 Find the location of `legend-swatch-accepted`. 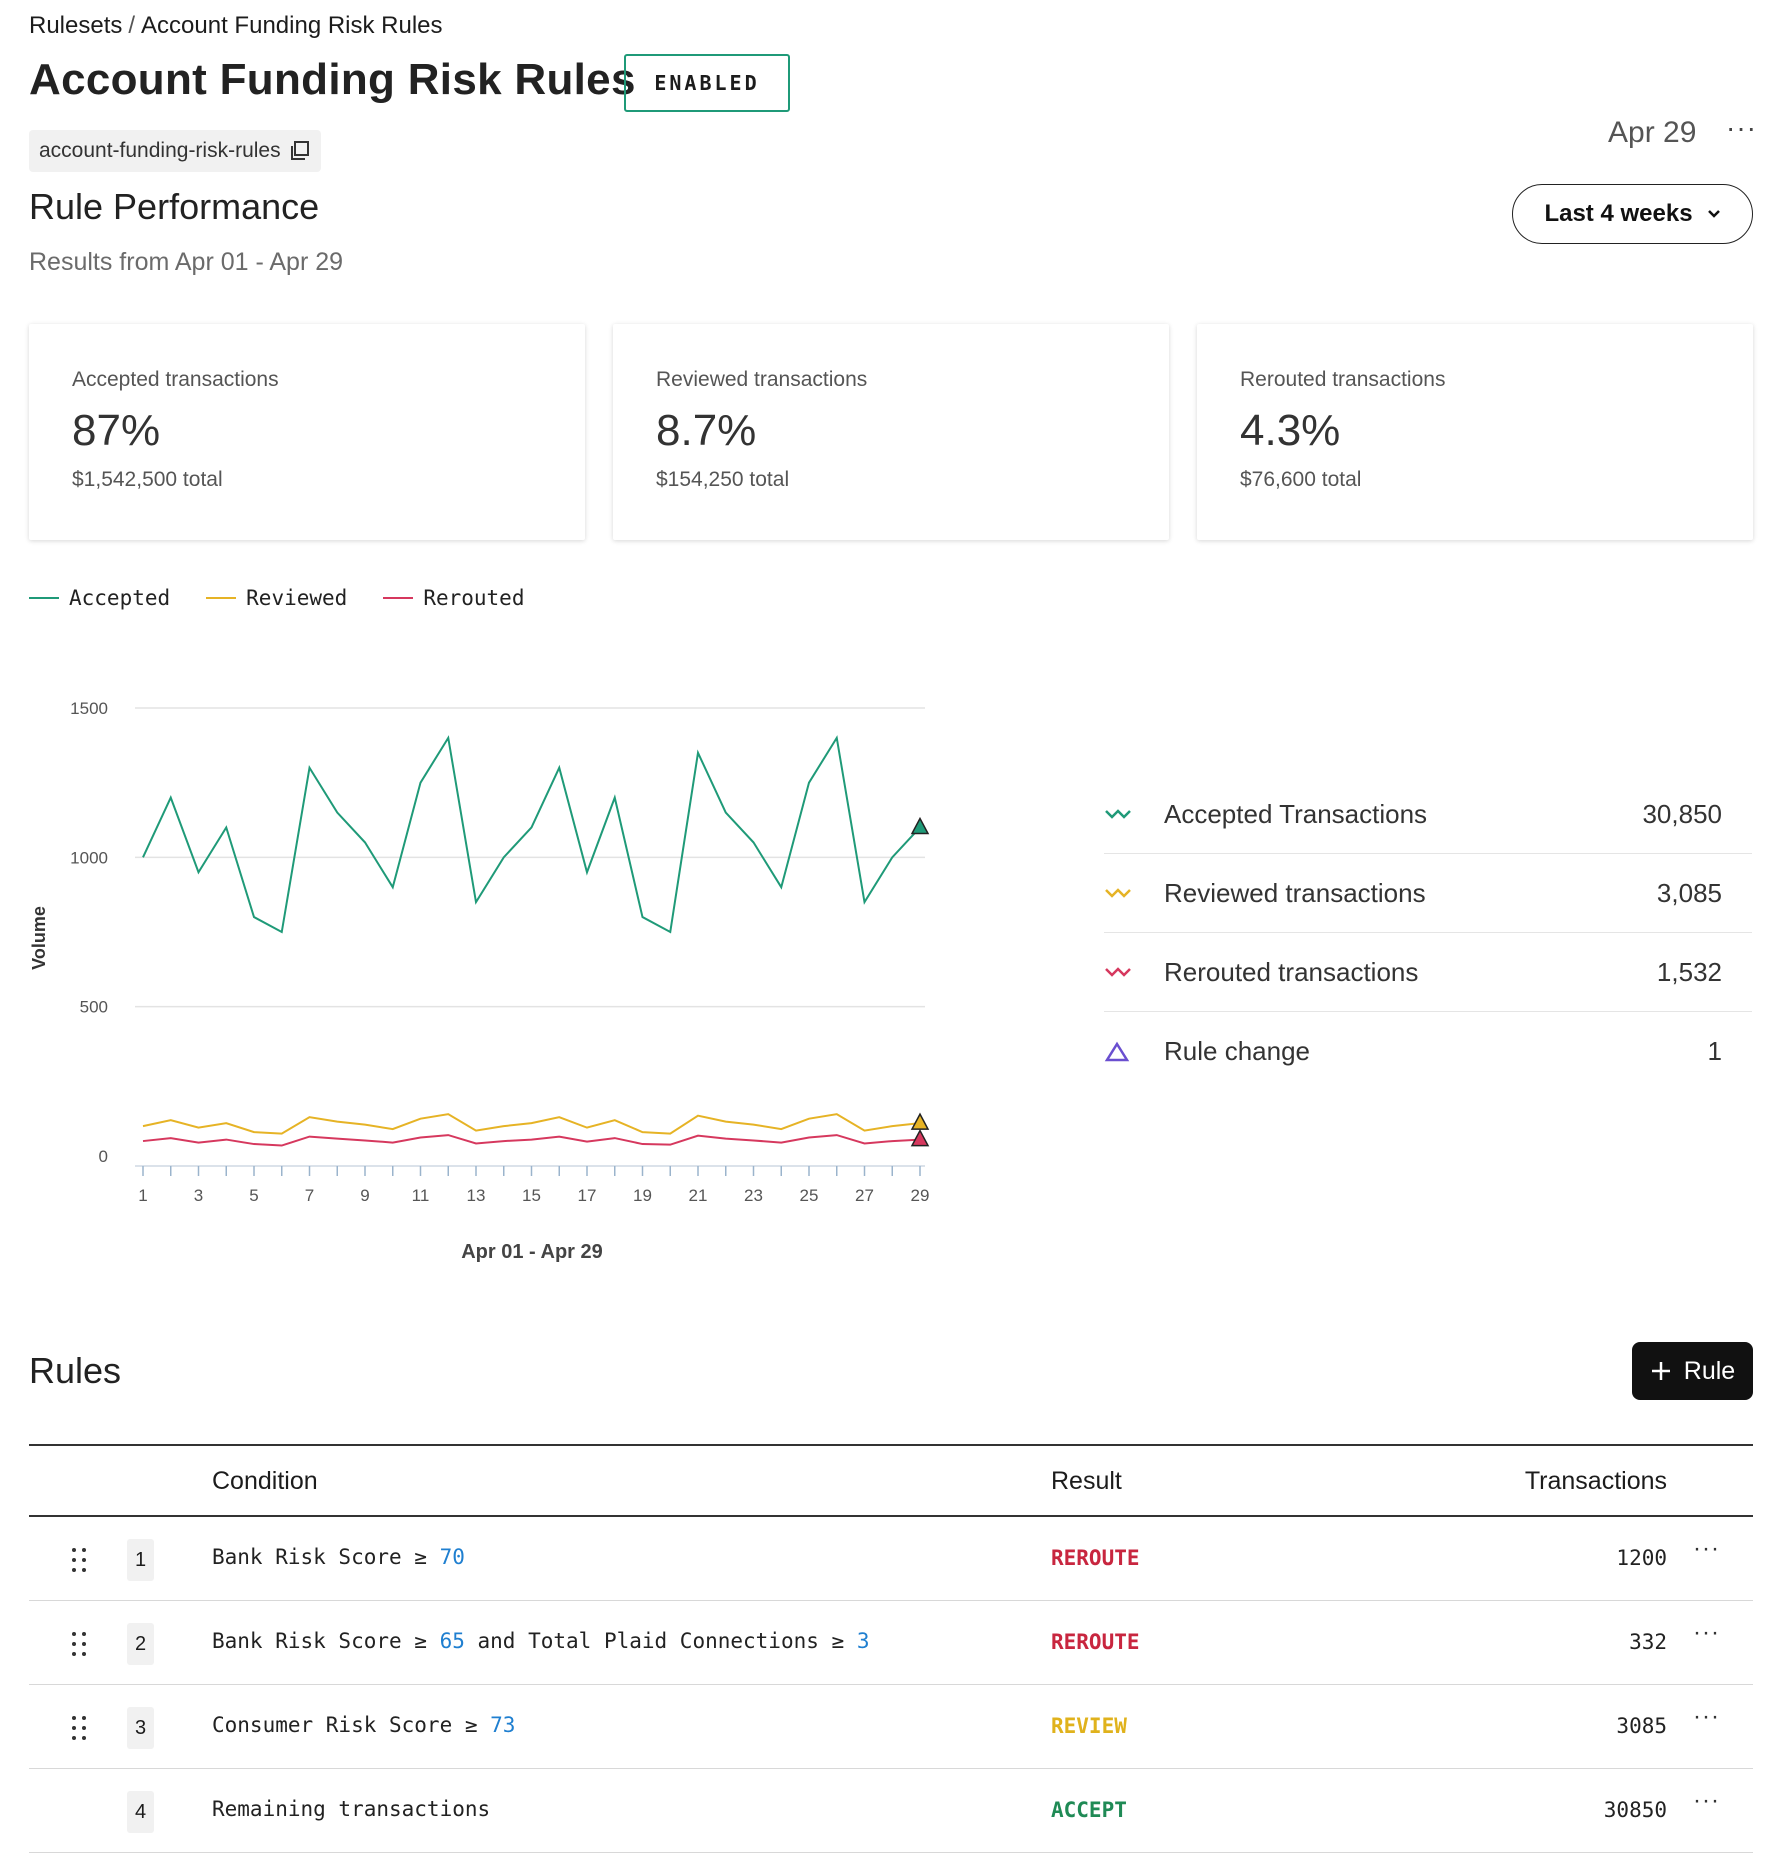

legend-swatch-accepted is located at coordinates (44, 598).